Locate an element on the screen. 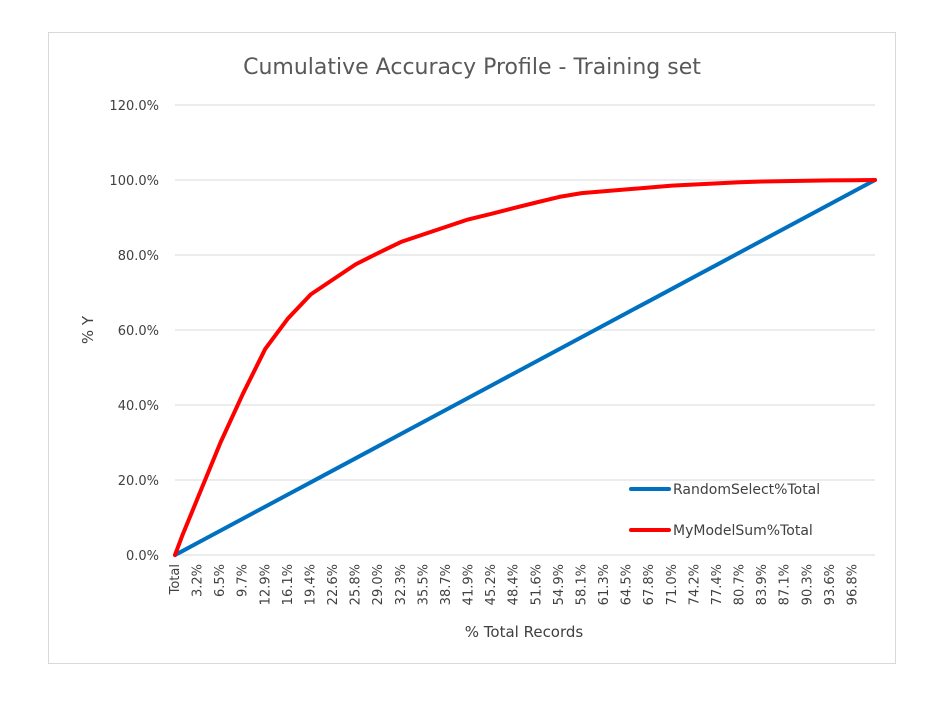  x-tick-label: 12.9% is located at coordinates (265, 584).